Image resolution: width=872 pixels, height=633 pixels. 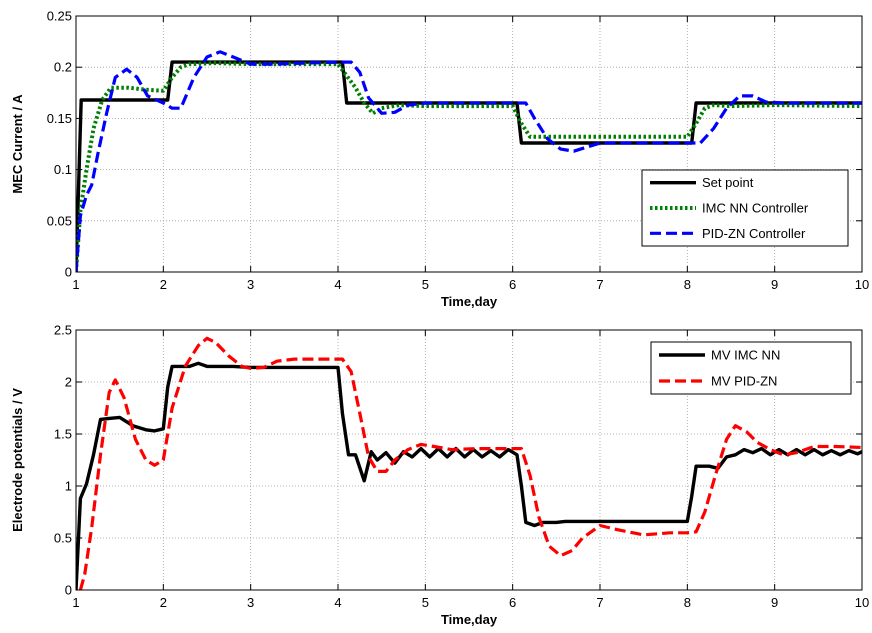 I want to click on y-tick-label: 2, so click(x=68, y=382).